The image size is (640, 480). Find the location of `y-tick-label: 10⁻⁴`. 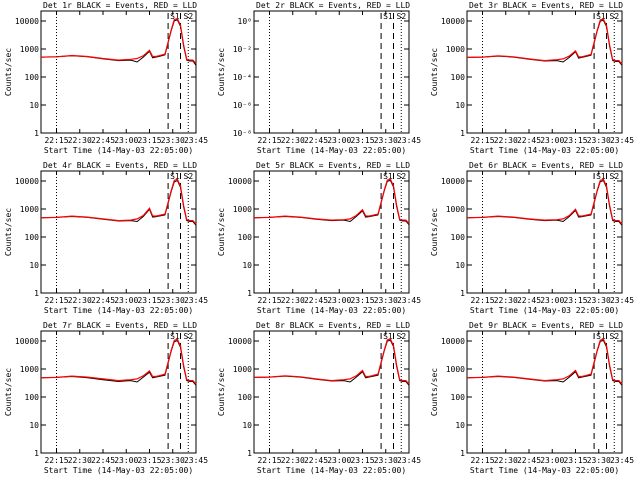

y-tick-label: 10⁻⁴ is located at coordinates (242, 77).